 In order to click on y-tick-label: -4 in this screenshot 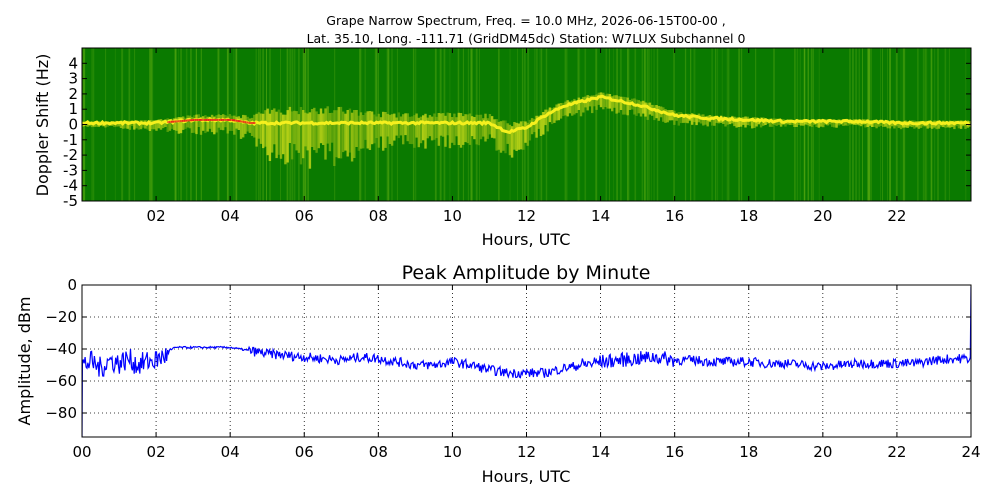, I will do `click(70, 186)`.